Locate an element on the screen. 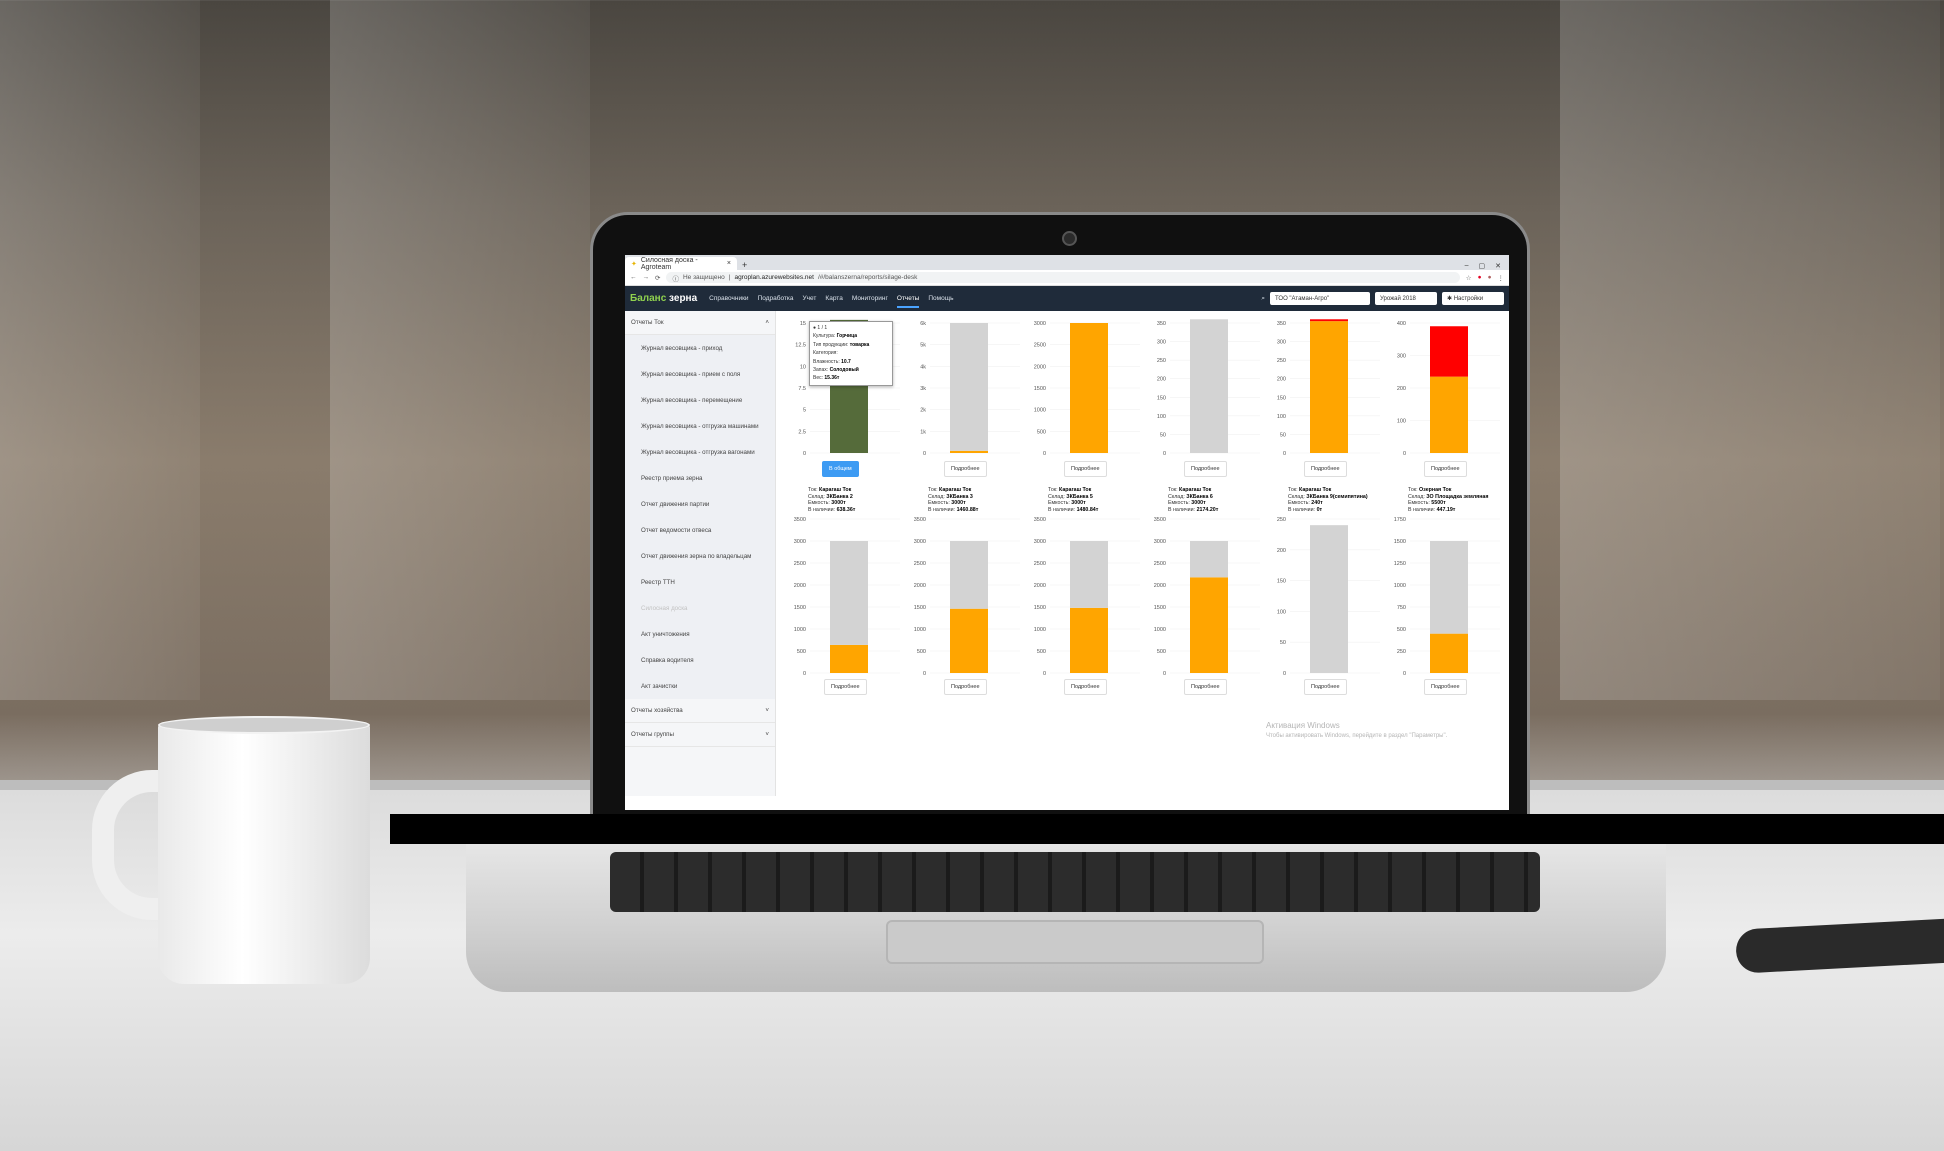 The image size is (1944, 1151). nav-monitoring: Мониторинг is located at coordinates (869, 298).